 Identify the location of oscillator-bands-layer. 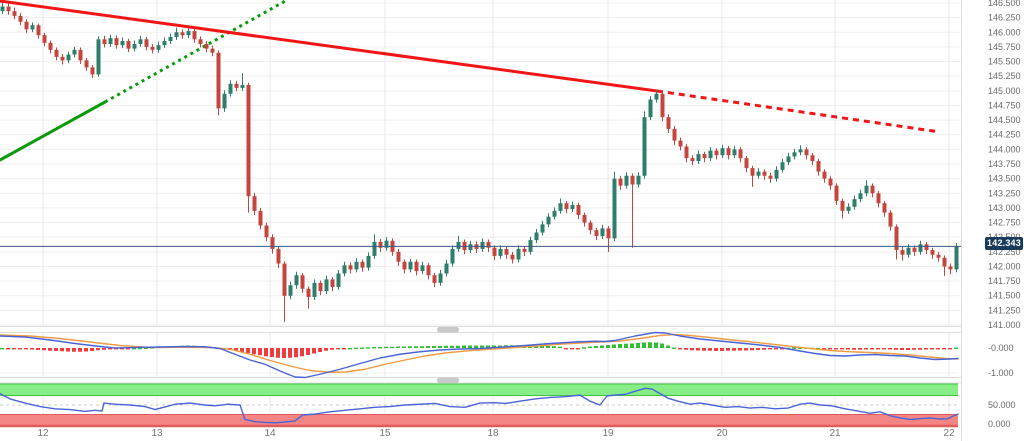
(479, 405).